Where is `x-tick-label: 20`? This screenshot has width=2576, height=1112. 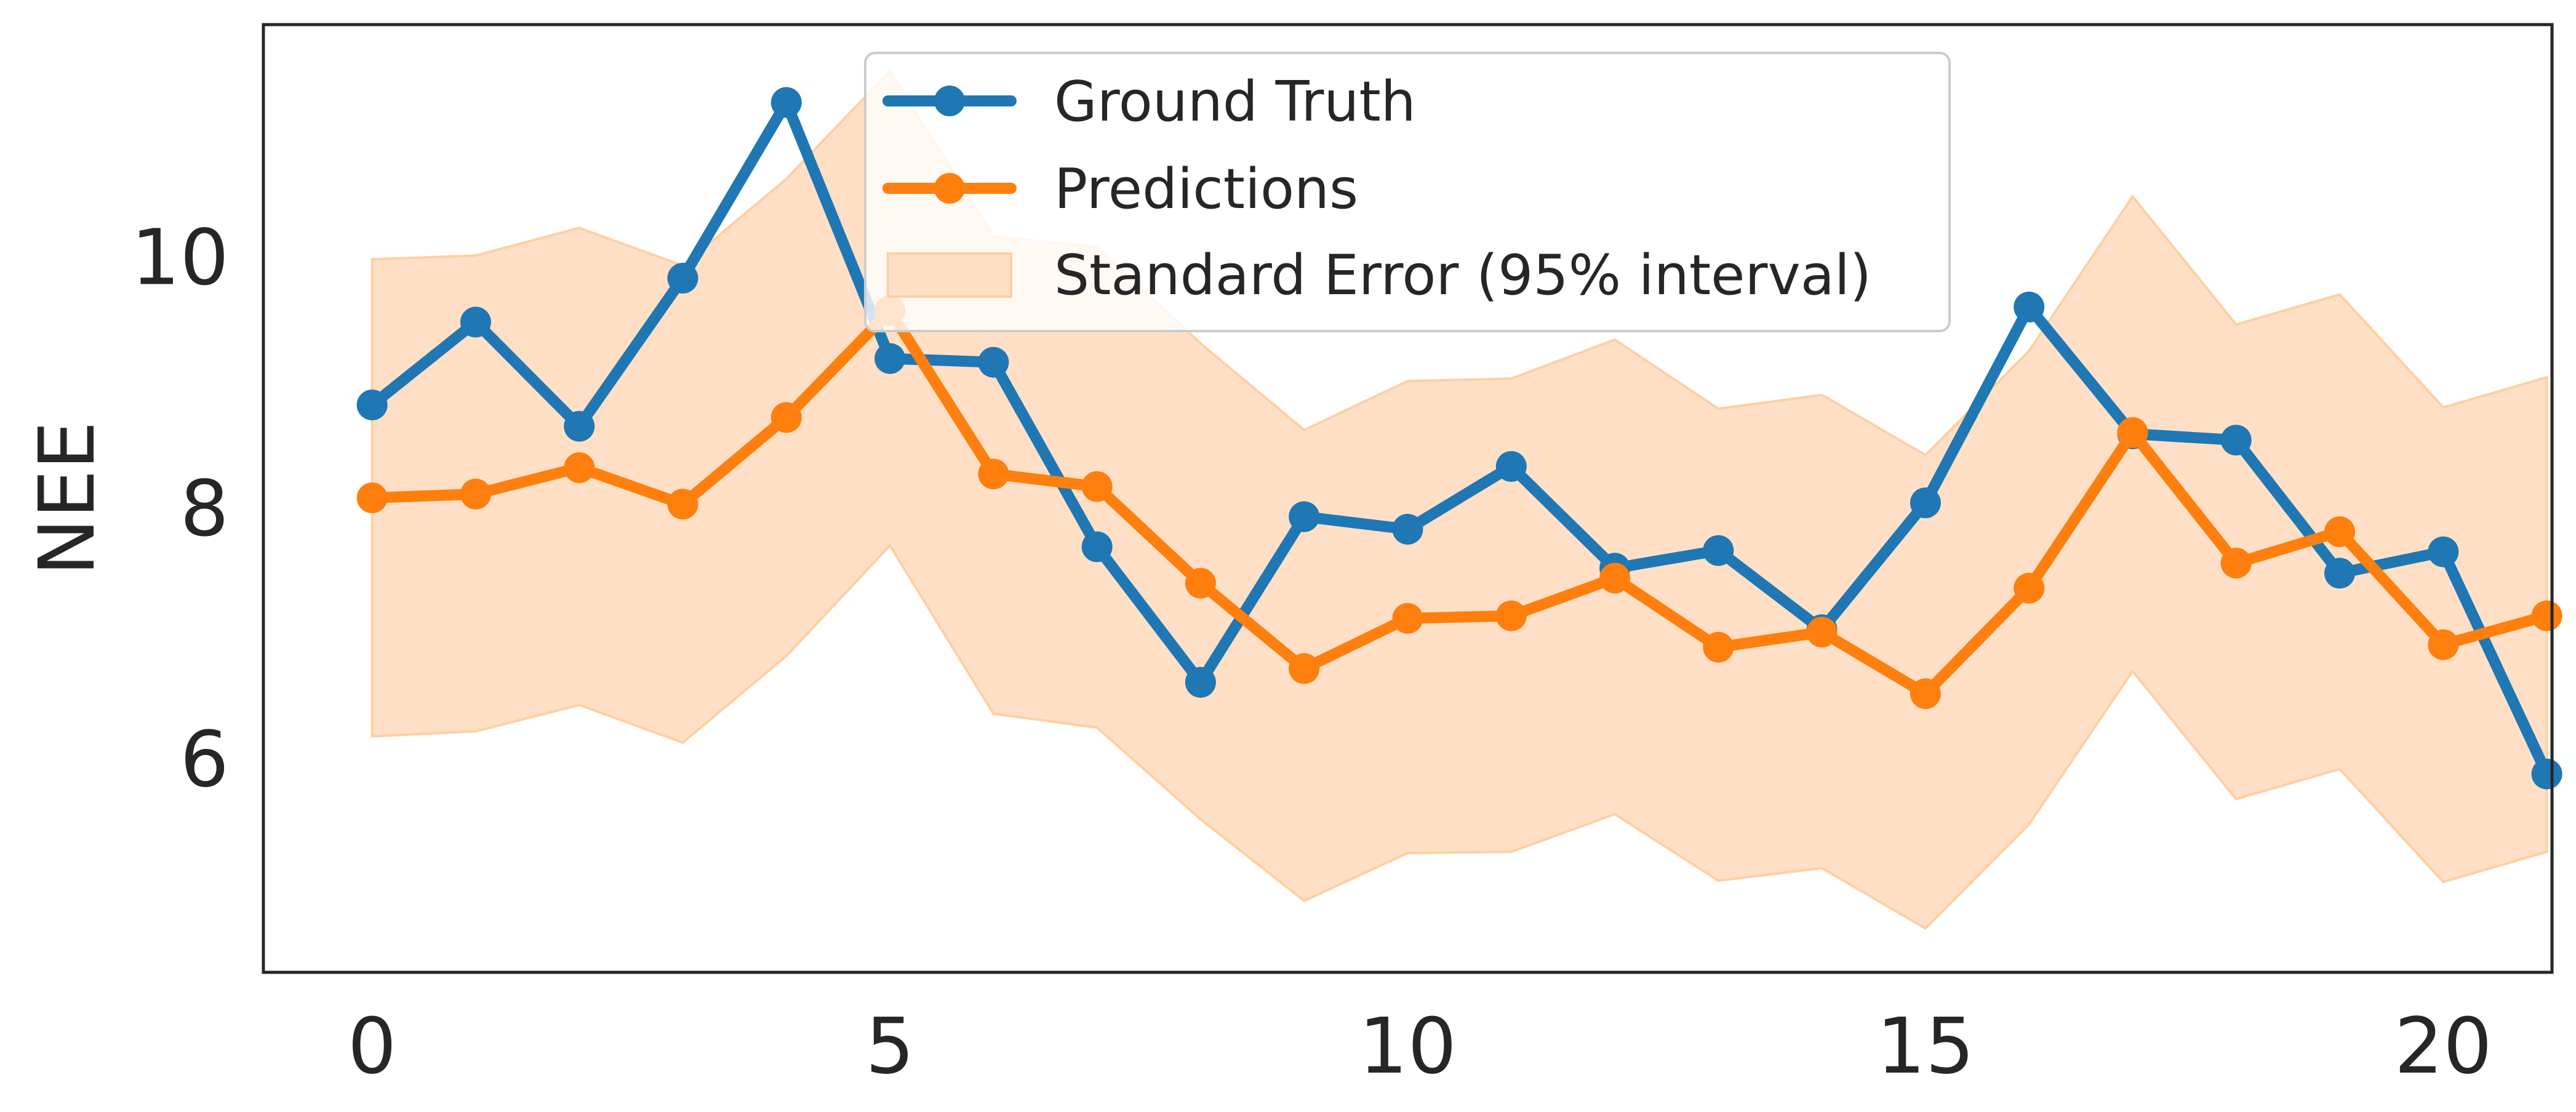 x-tick-label: 20 is located at coordinates (2443, 1046).